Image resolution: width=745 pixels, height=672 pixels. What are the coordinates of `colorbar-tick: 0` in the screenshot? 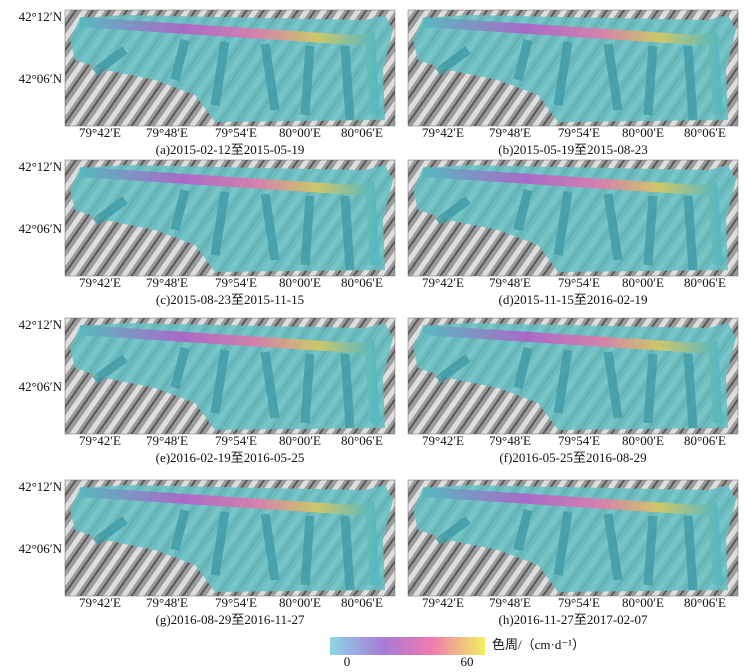 It's located at (347, 661).